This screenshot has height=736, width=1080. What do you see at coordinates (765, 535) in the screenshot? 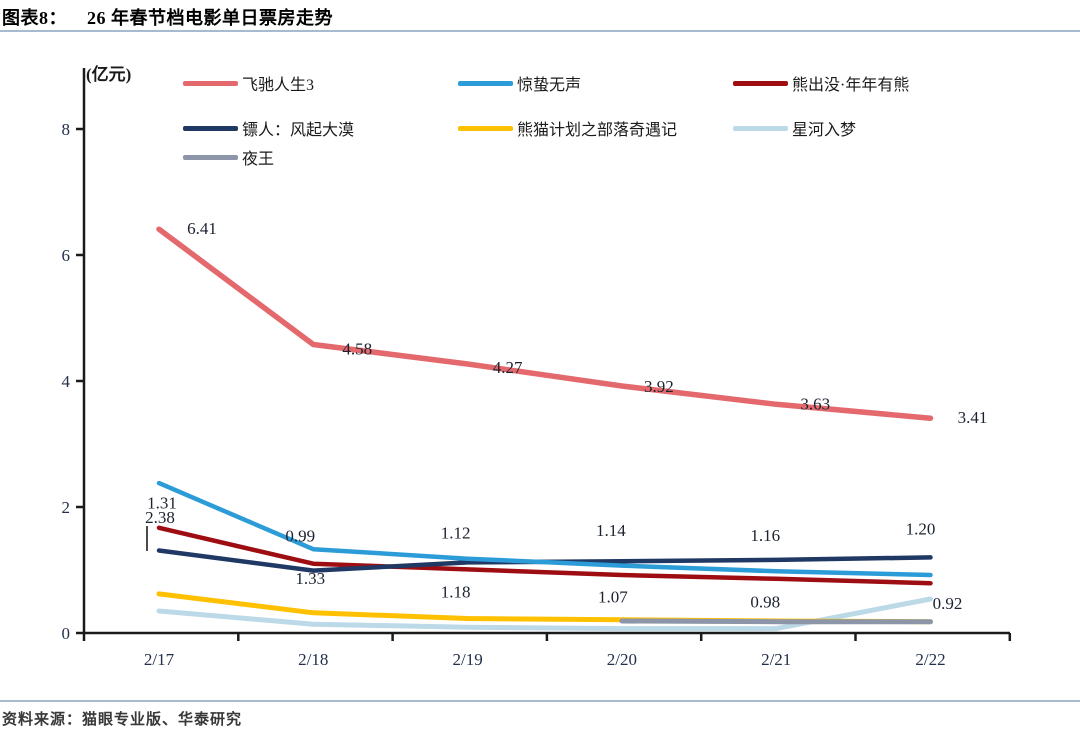
I see `data-label: 1.16` at bounding box center [765, 535].